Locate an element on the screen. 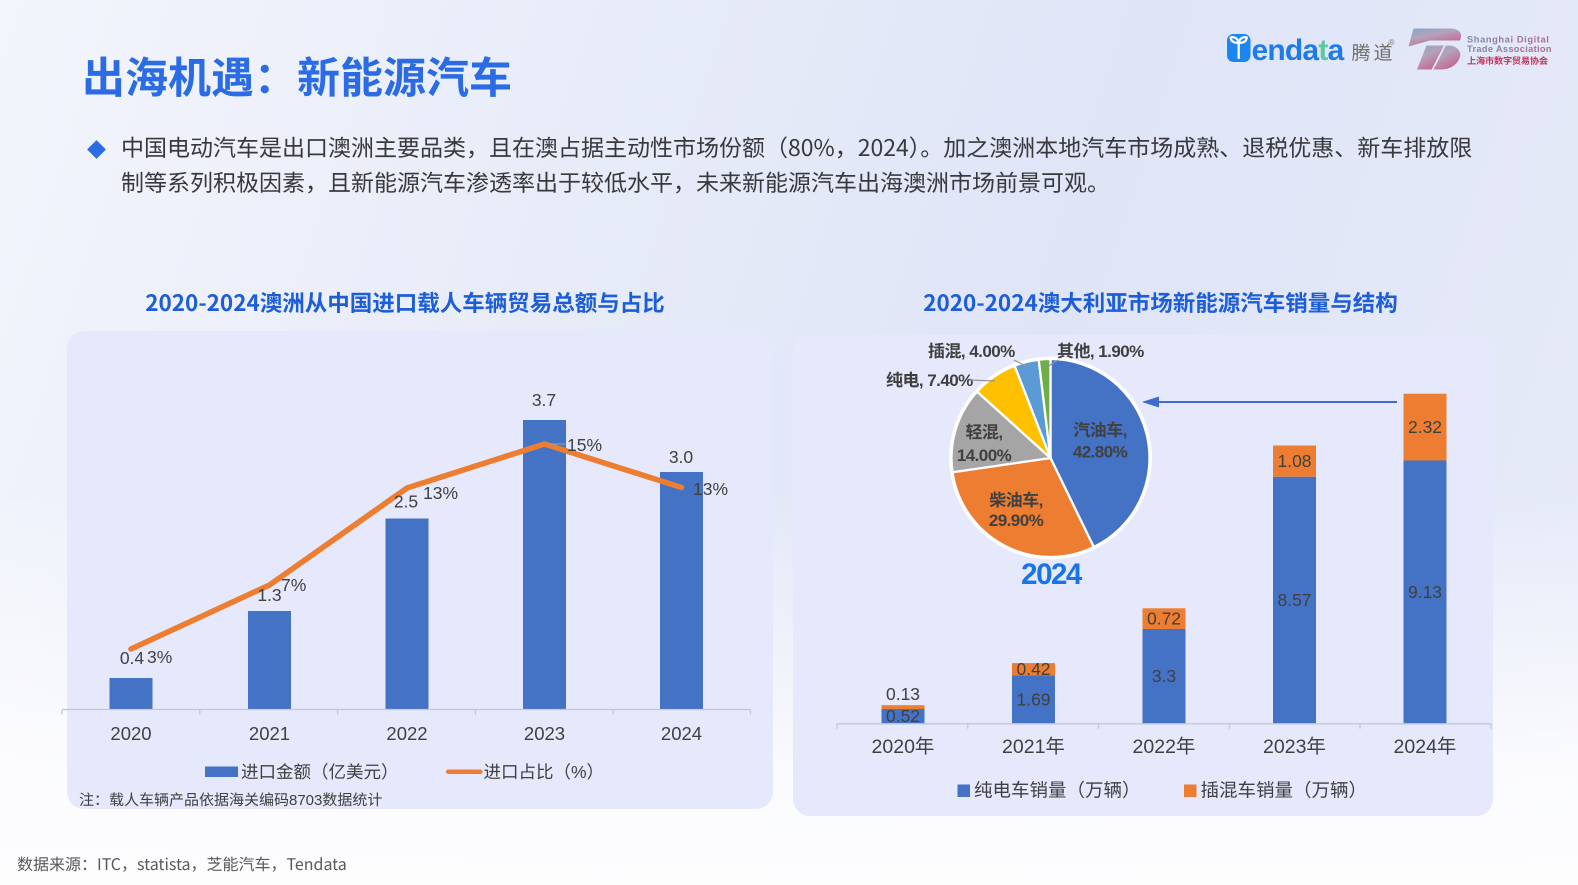 The width and height of the screenshot is (1578, 885). svg-text: 纯电, 7.40% is located at coordinates (929, 380).